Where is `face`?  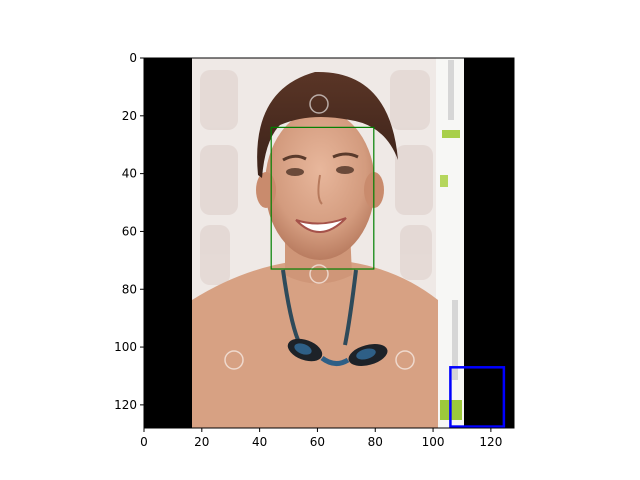
face is located at coordinates (320, 185).